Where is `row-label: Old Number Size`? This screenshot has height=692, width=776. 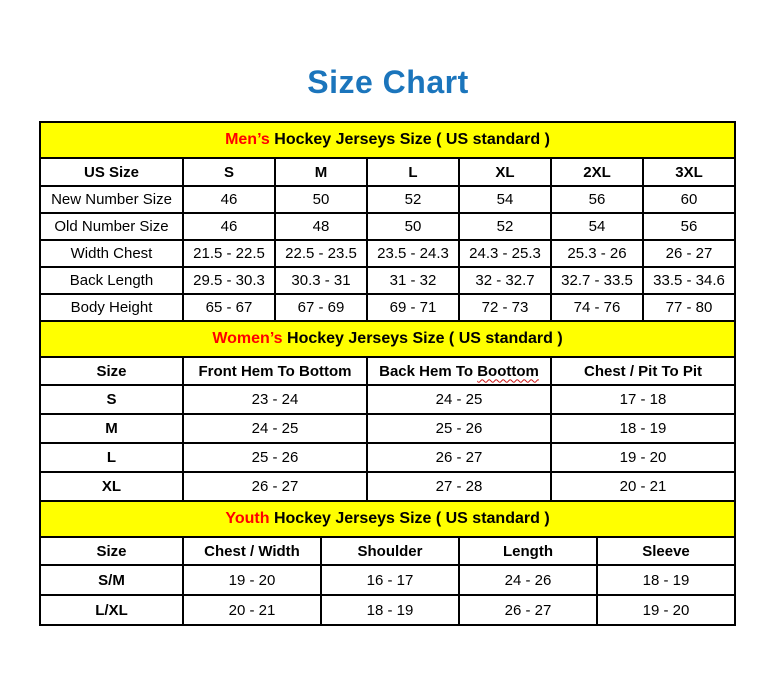
row-label: Old Number Size is located at coordinates (111, 226).